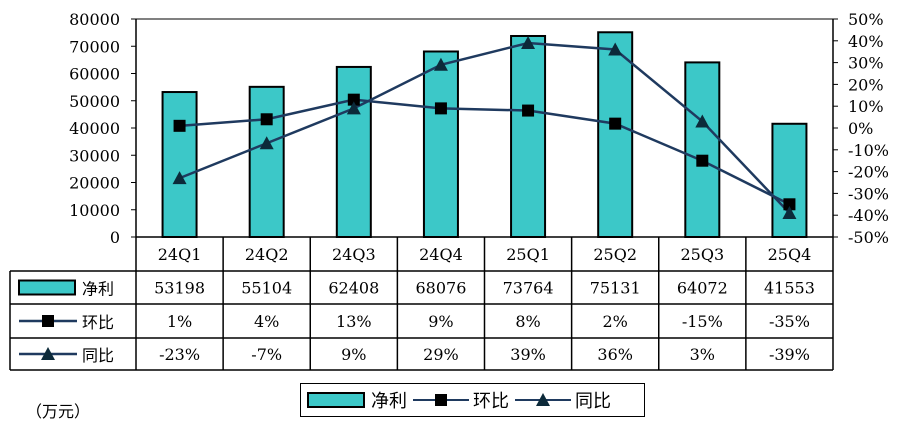 Image resolution: width=906 pixels, height=442 pixels. I want to click on bar-25Q1, so click(528, 136).